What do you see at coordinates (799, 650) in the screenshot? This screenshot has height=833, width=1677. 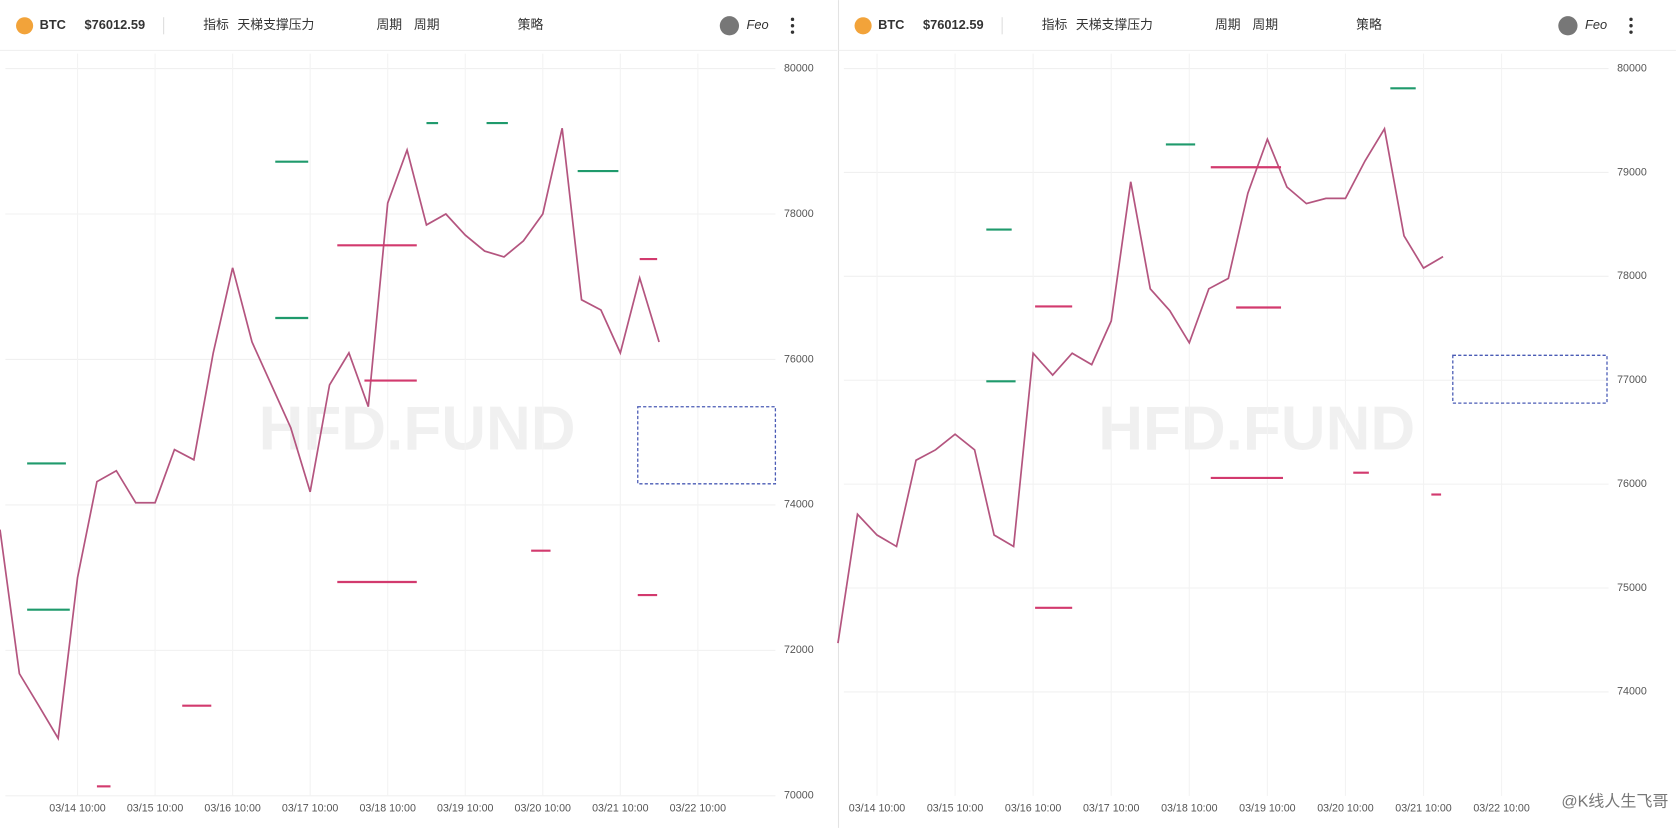 I see `y-tick-label: 72000` at bounding box center [799, 650].